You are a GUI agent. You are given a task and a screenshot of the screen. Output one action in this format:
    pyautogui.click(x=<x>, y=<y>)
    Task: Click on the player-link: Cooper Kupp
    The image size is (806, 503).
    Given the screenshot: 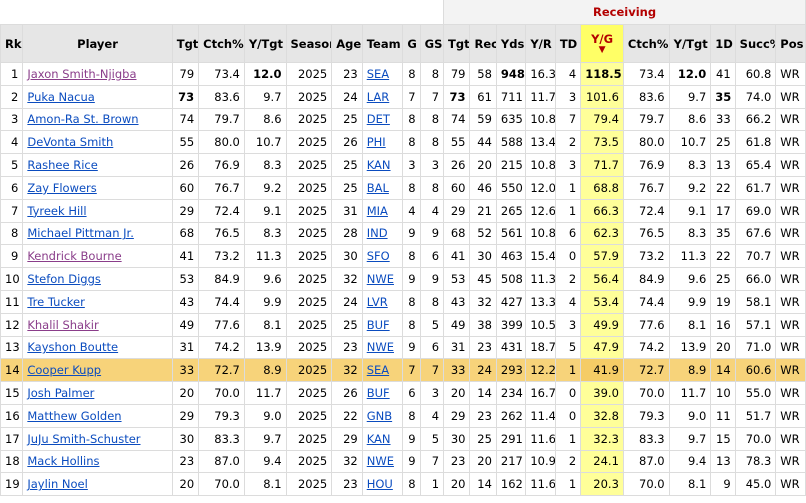 What is the action you would take?
    pyautogui.click(x=64, y=370)
    